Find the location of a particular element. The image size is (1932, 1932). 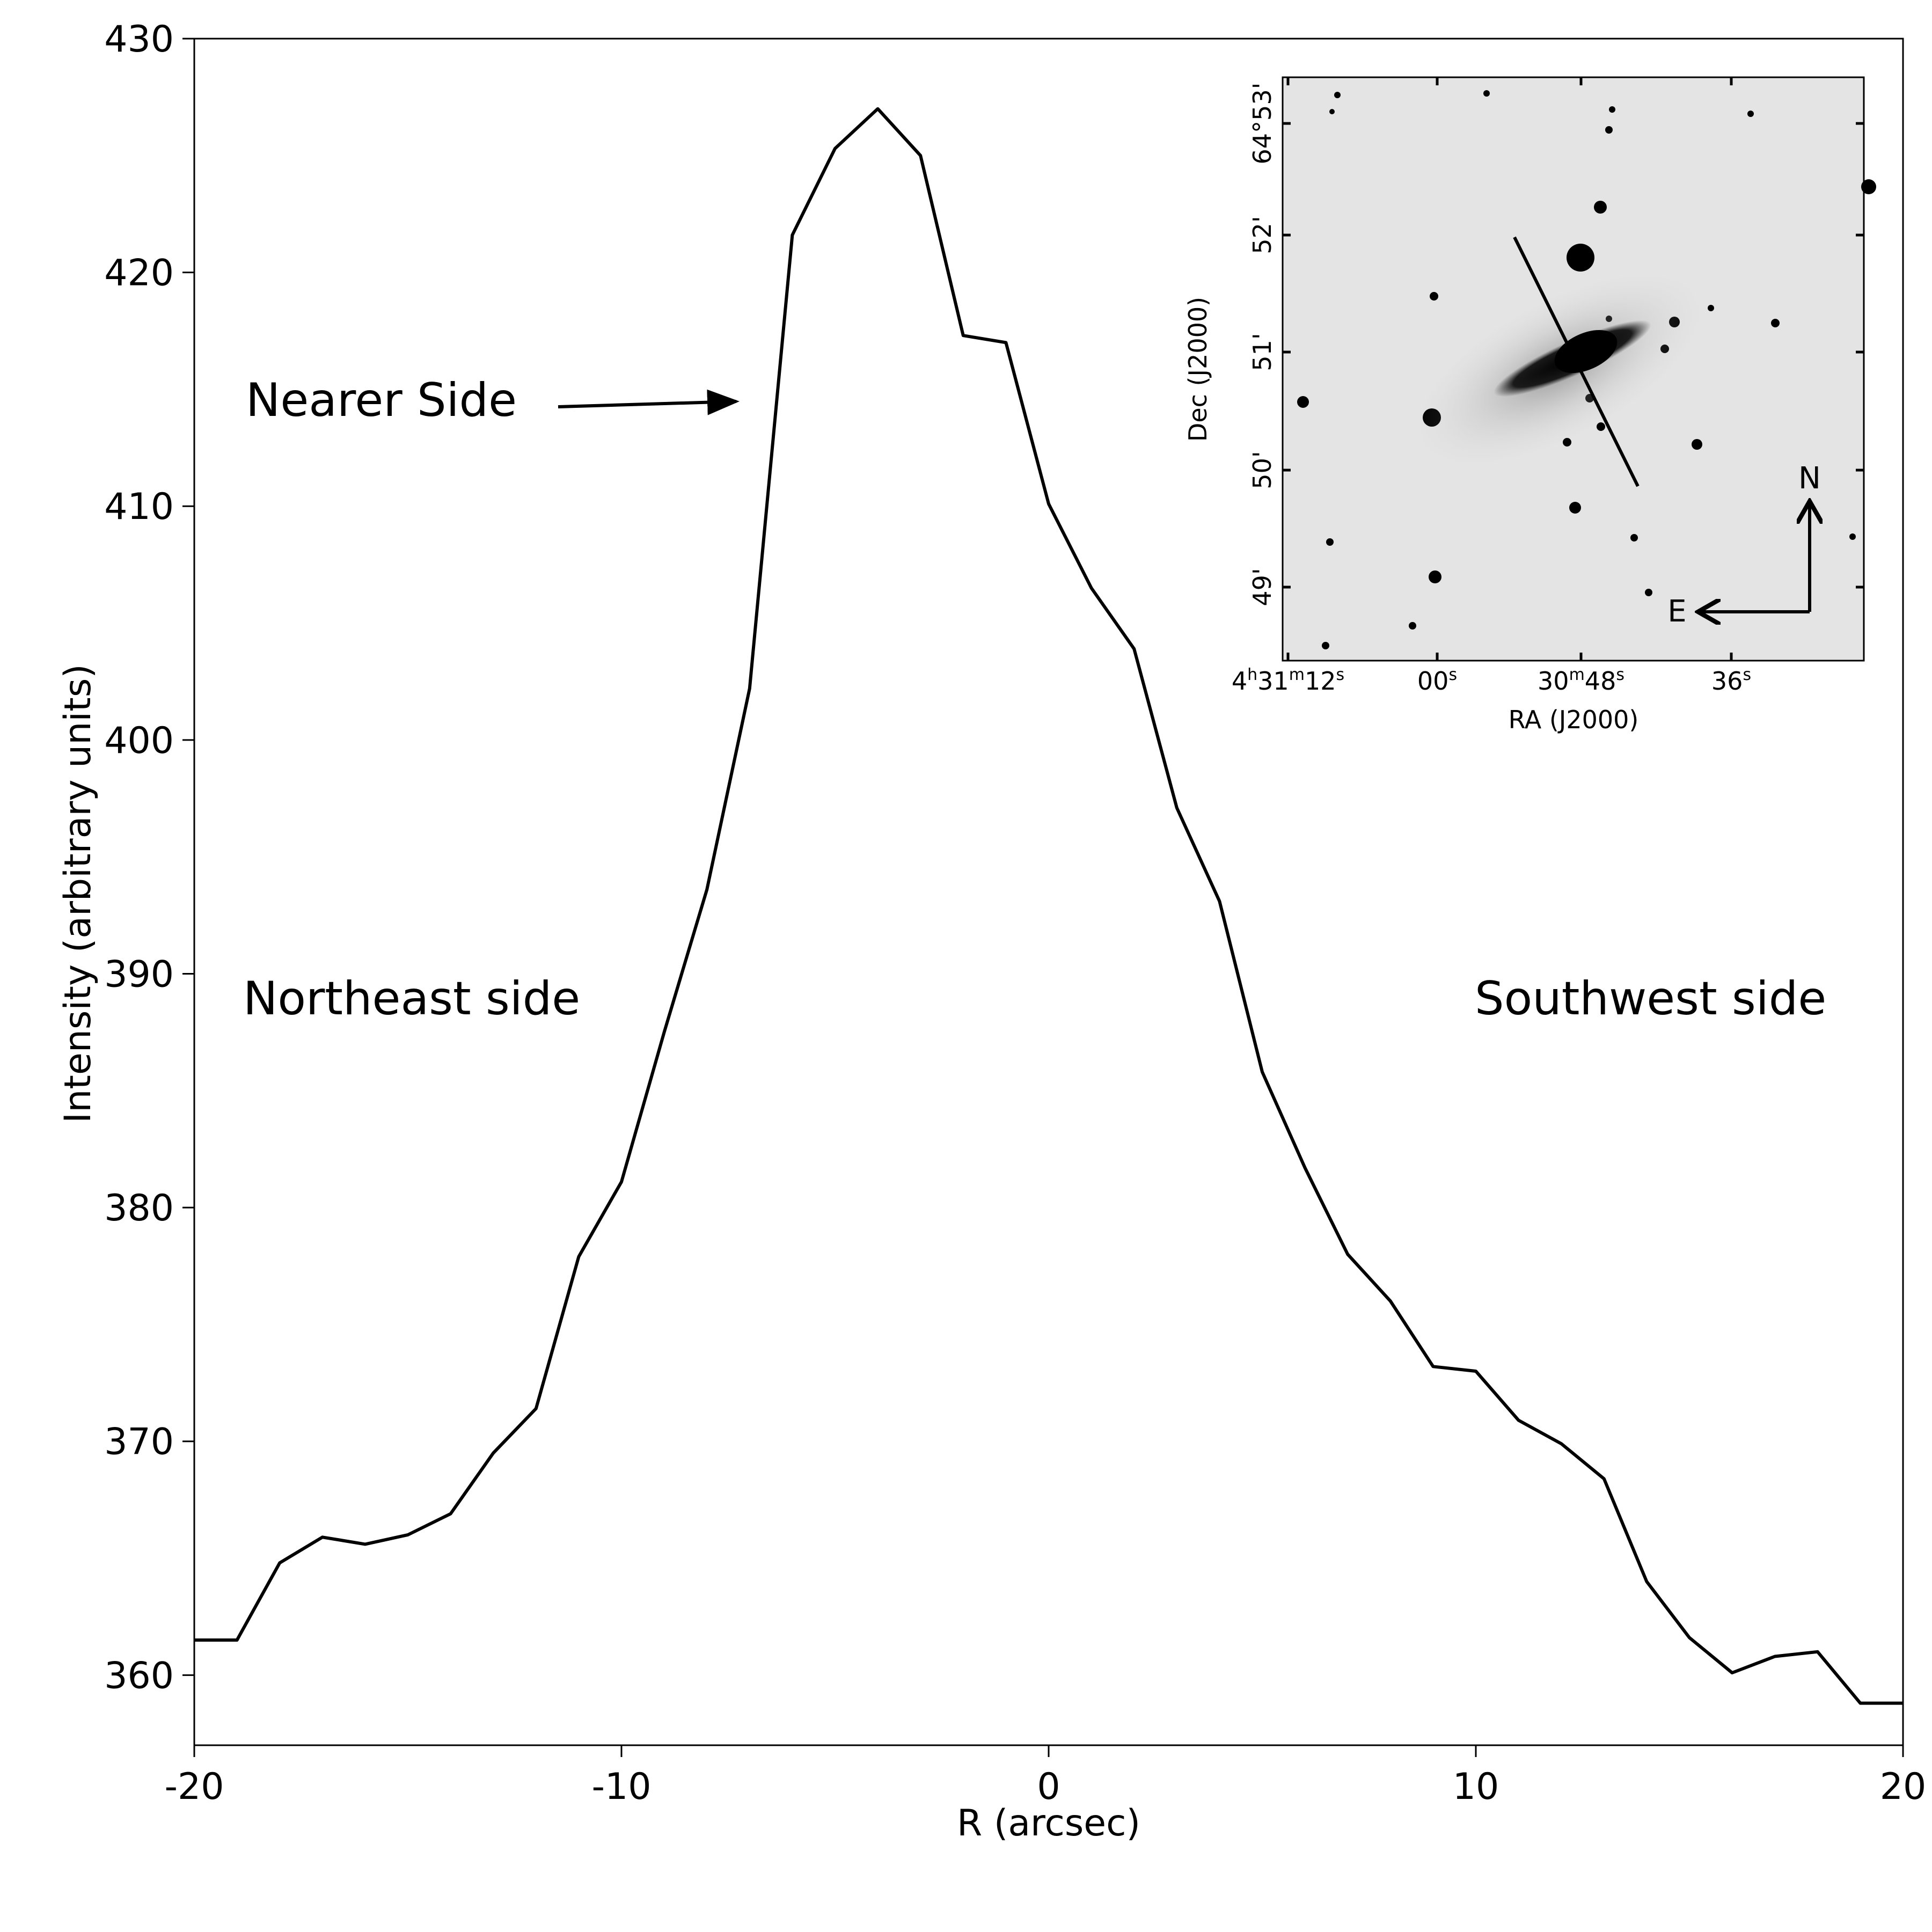

y-tick-label: 400 is located at coordinates (139, 741).